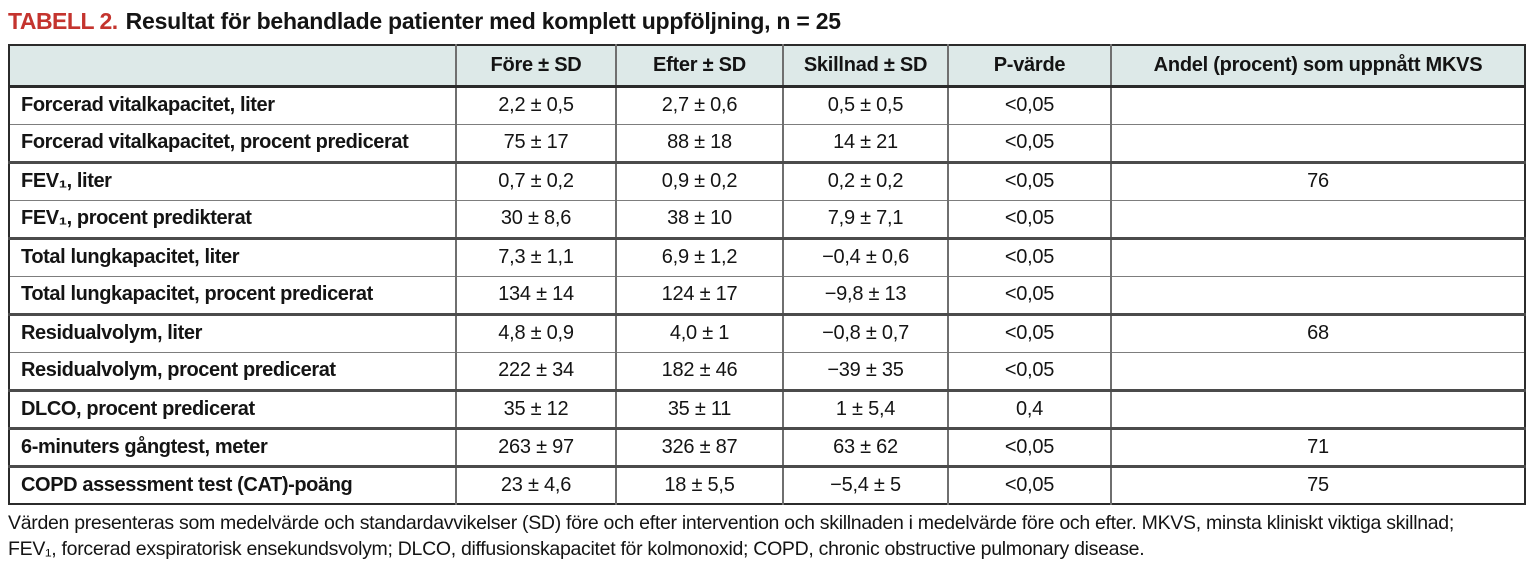 This screenshot has width=1532, height=582. I want to click on cell-skillnad: 0,2 ± 0,2, so click(865, 180).